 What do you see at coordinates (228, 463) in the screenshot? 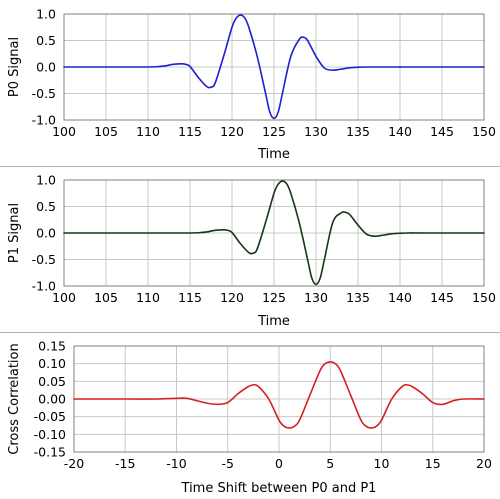
I see `x-tick-label: -5` at bounding box center [228, 463].